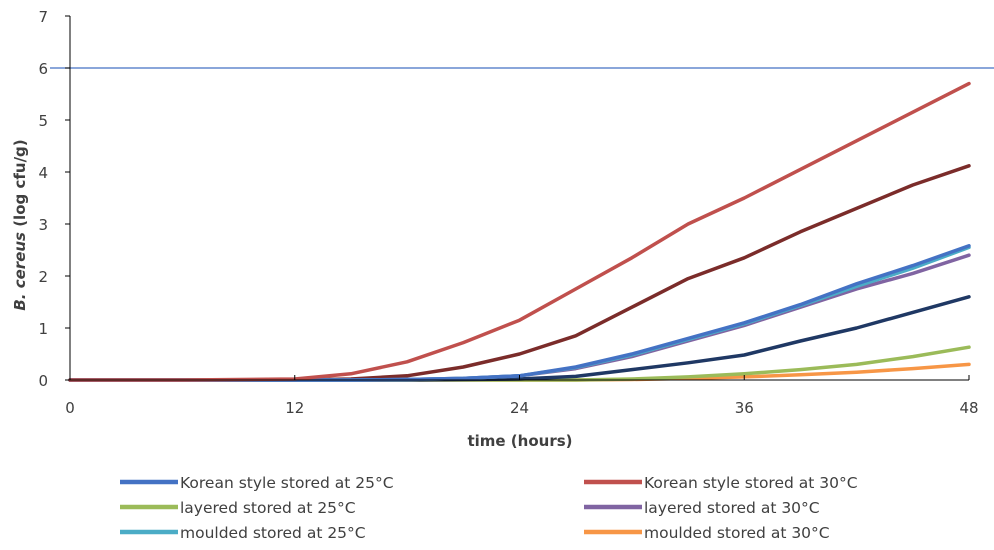 The image size is (994, 550). What do you see at coordinates (20, 185) in the screenshot?
I see `y-axis-title-unit: (log cfu/g)` at bounding box center [20, 185].